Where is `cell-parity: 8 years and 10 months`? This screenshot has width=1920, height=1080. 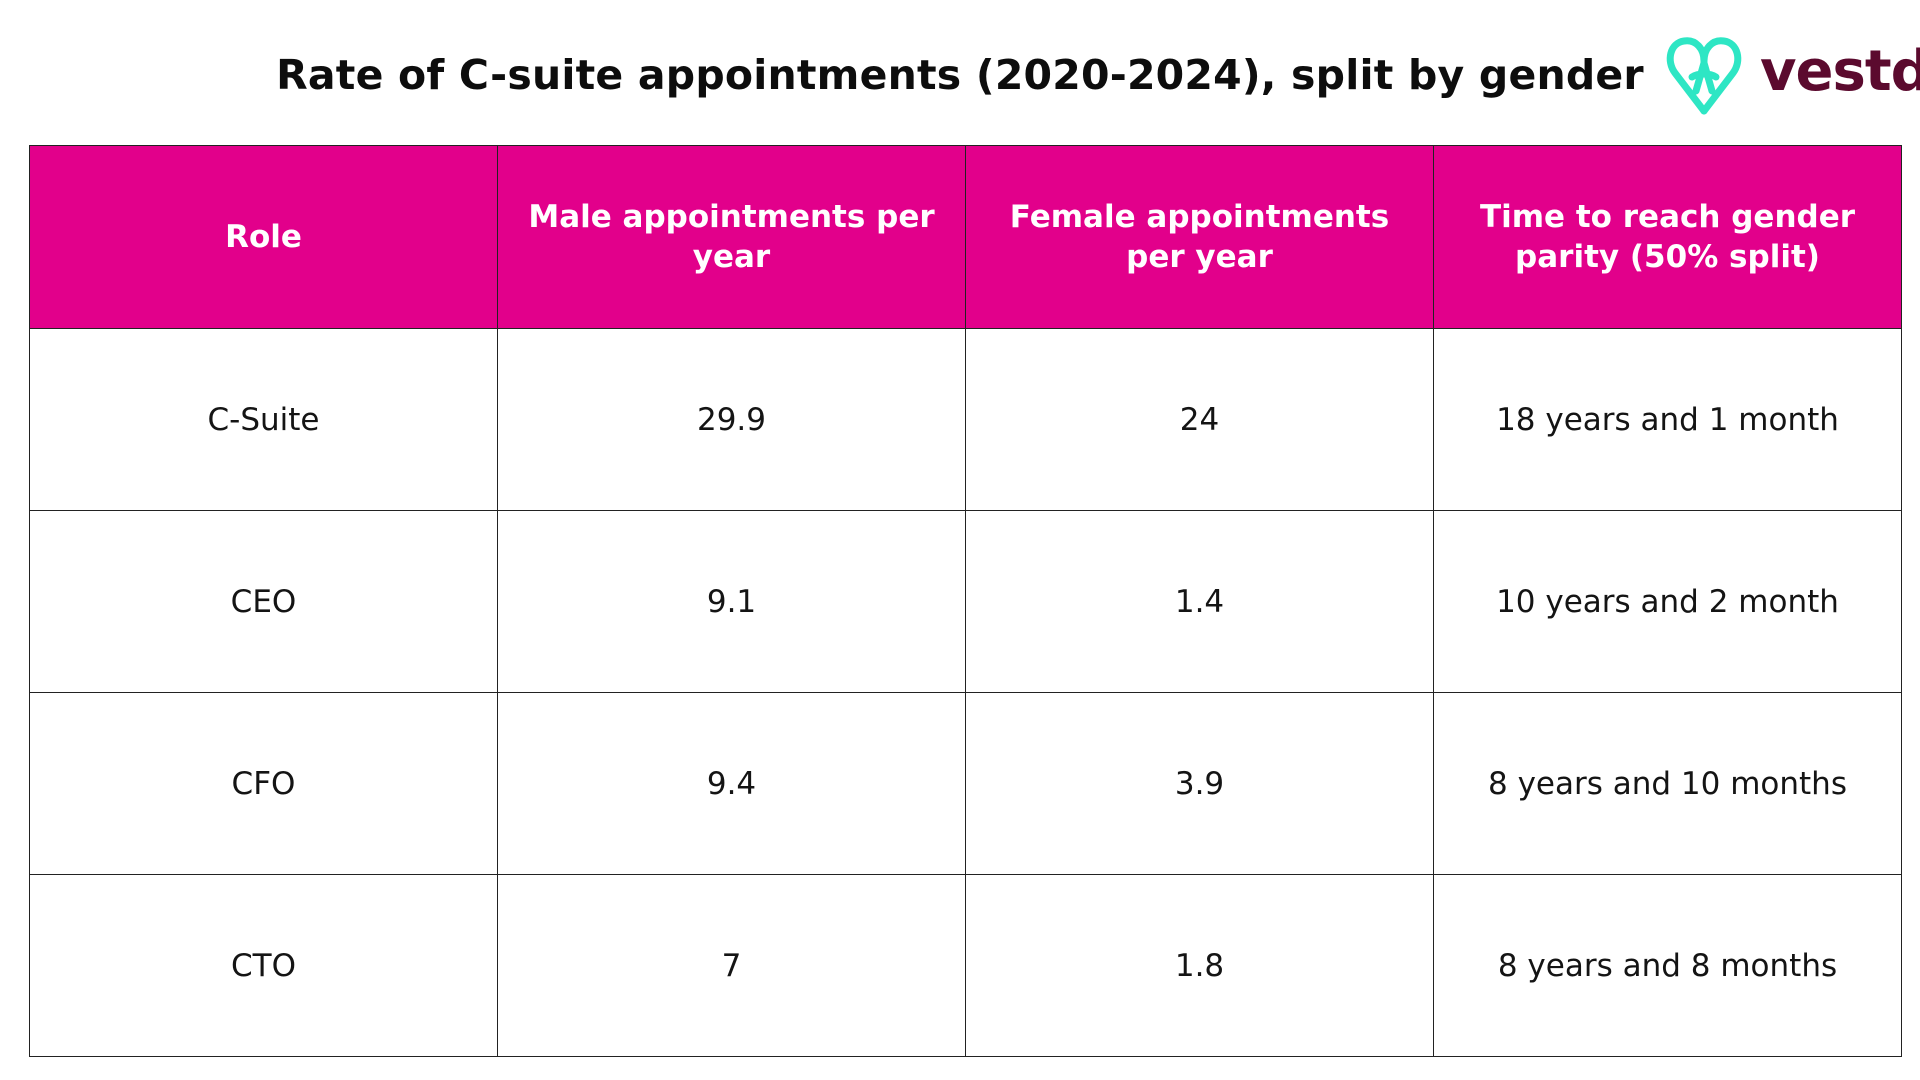
cell-parity: 8 years and 10 months is located at coordinates (1667, 783).